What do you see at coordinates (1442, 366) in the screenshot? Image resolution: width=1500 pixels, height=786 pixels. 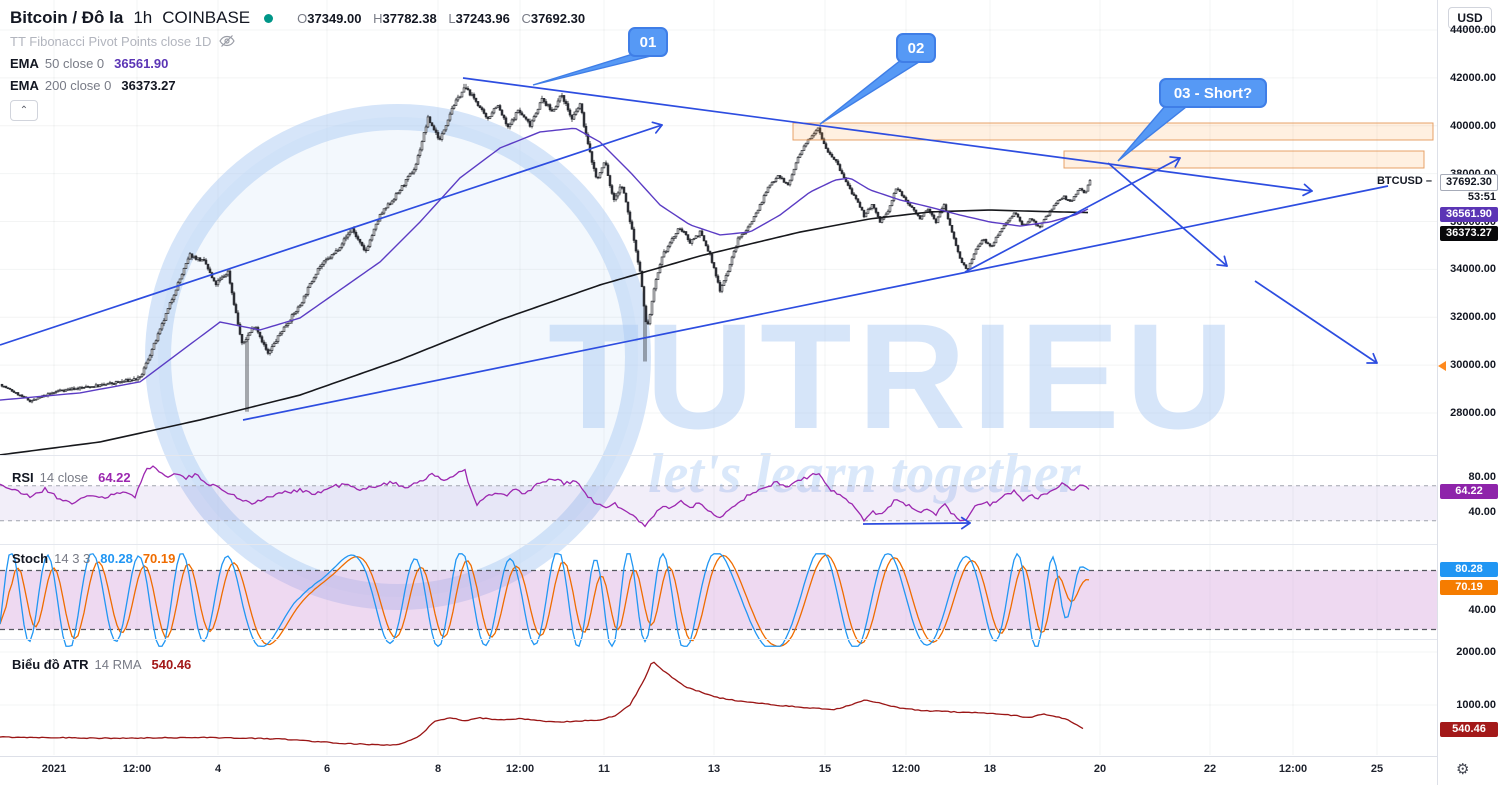 I see `alert-marker-icon` at bounding box center [1442, 366].